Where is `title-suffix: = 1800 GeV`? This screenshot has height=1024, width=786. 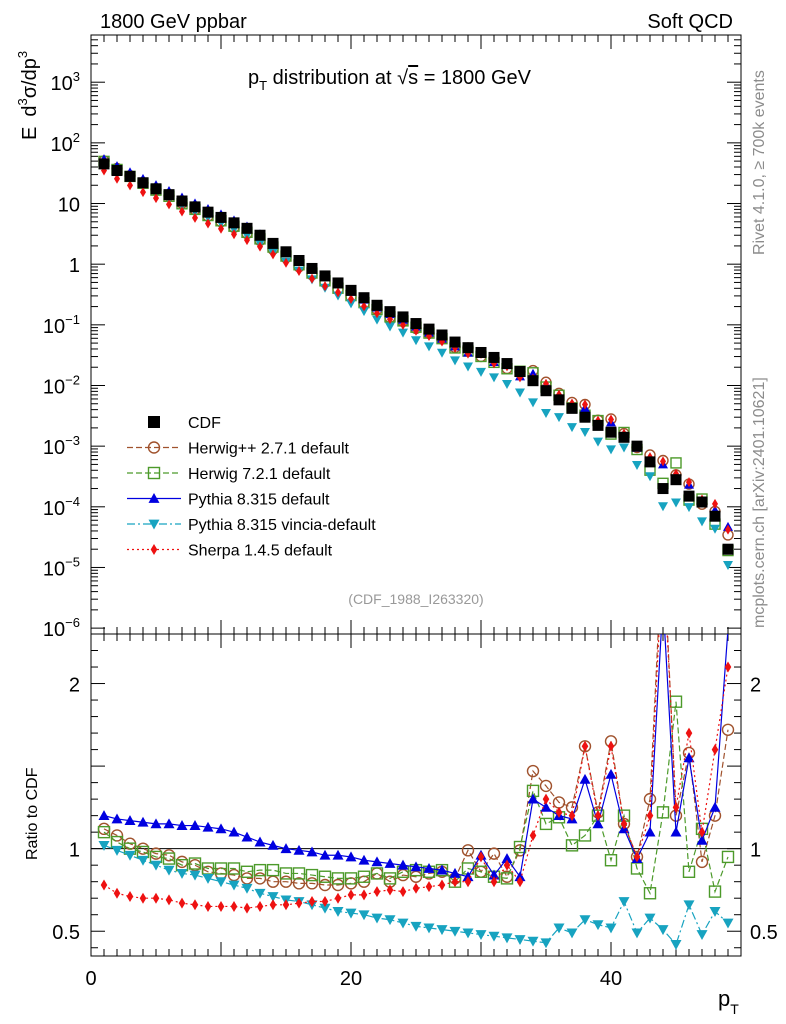 title-suffix: = 1800 GeV is located at coordinates (475, 78).